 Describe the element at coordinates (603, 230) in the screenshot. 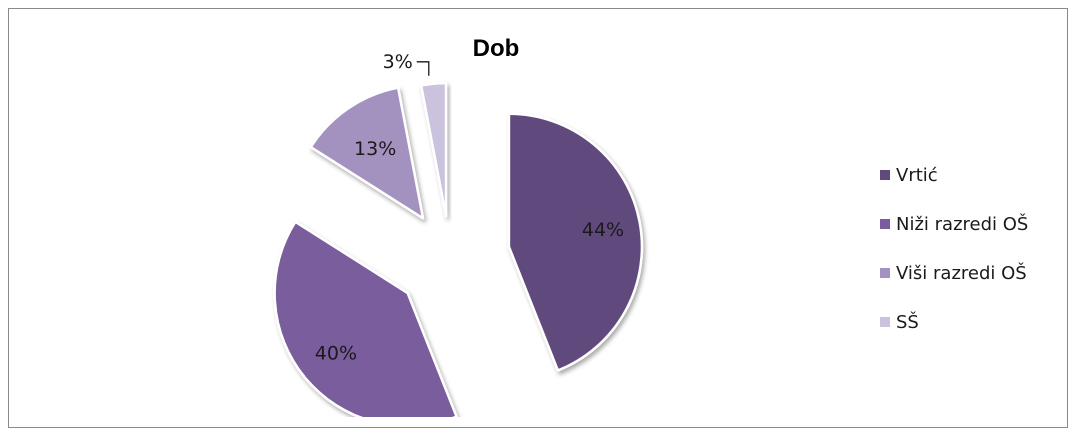

I see `data-label-1: 44%` at that location.